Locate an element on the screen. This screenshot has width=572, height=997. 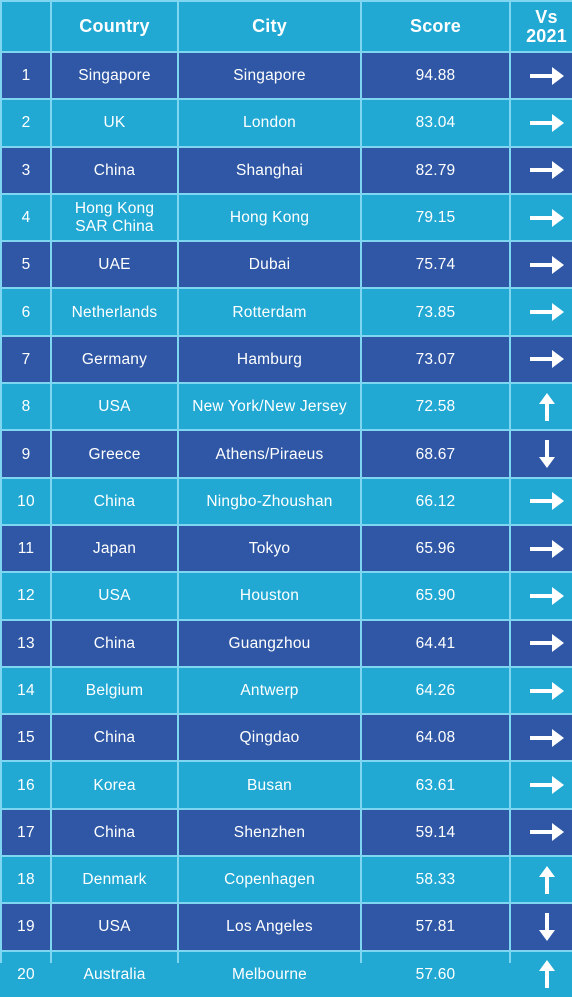
row-rank: 16 is located at coordinates (26, 785).